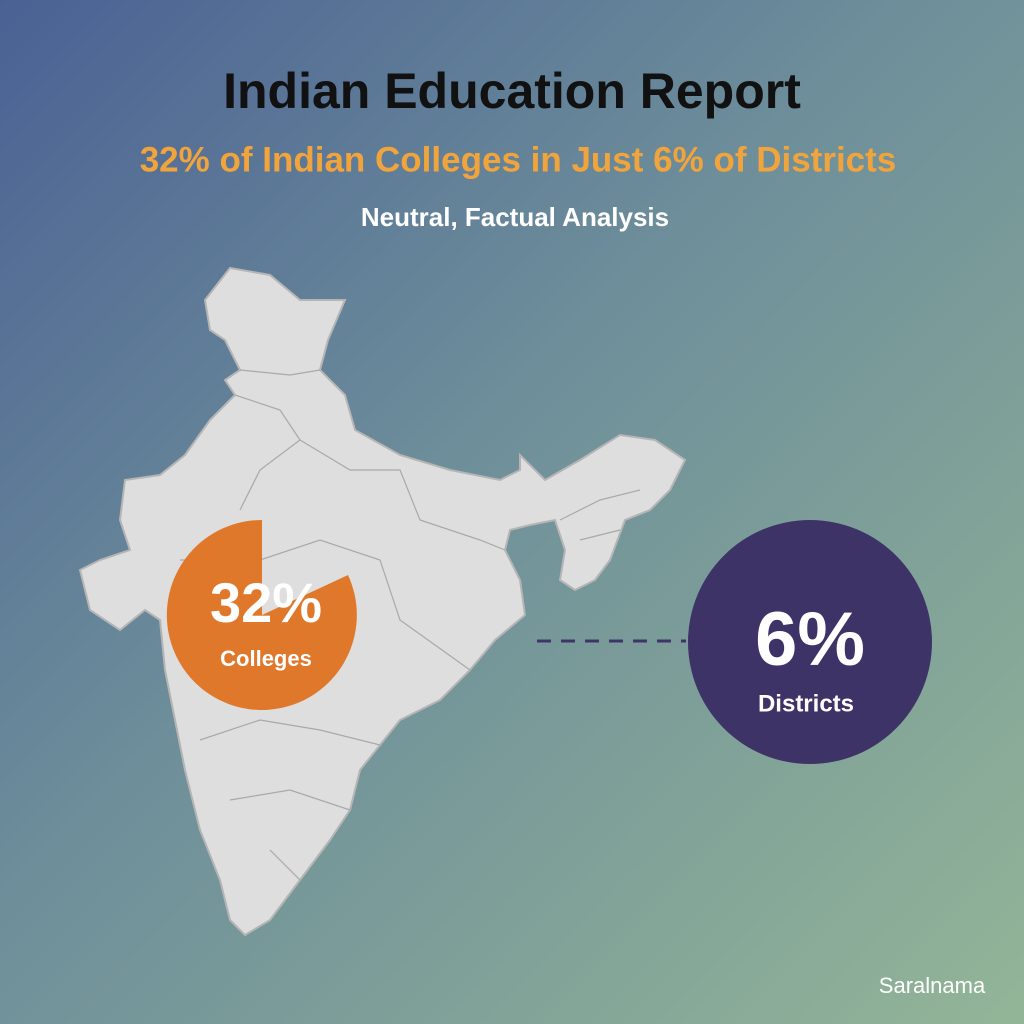  What do you see at coordinates (515, 217) in the screenshot?
I see `tagline: Neutral, Factual Analysis` at bounding box center [515, 217].